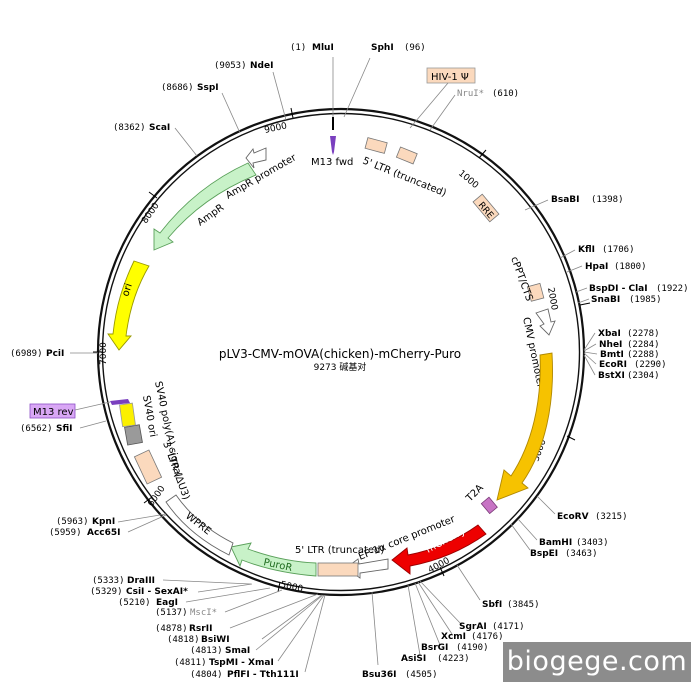  Describe the element at coordinates (200, 629) in the screenshot. I see `site-rsrii: RsrII` at that location.